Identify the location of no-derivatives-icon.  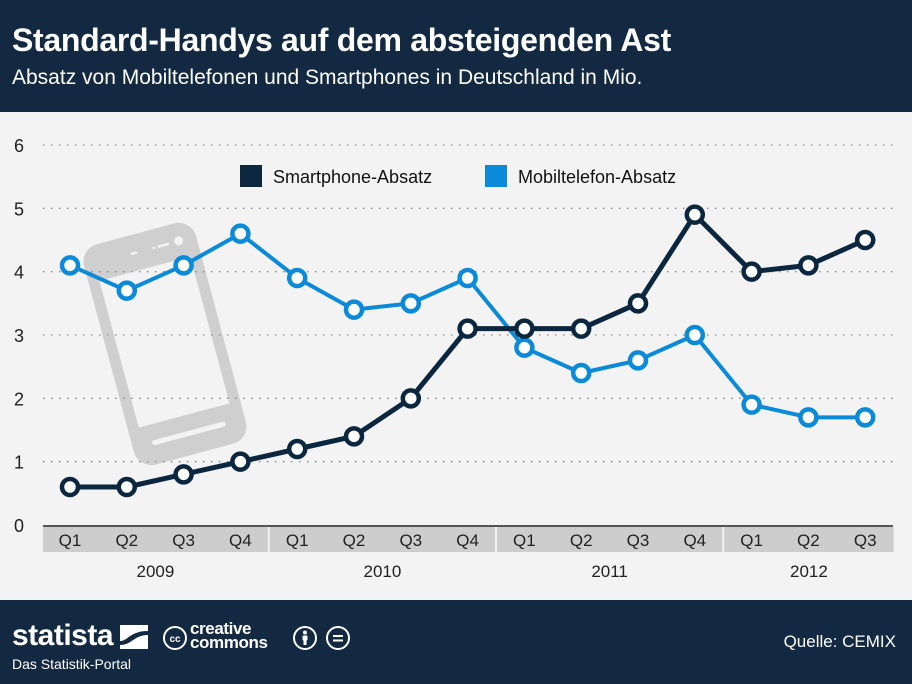
(338, 638).